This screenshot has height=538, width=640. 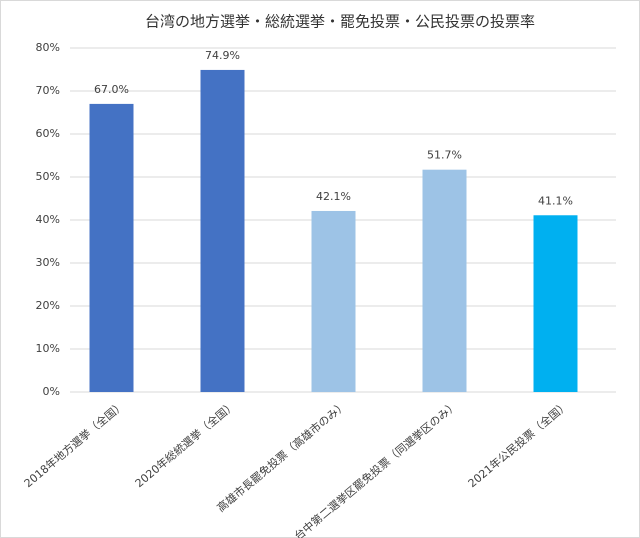 I want to click on y-tick-label: 40%, so click(x=48, y=219).